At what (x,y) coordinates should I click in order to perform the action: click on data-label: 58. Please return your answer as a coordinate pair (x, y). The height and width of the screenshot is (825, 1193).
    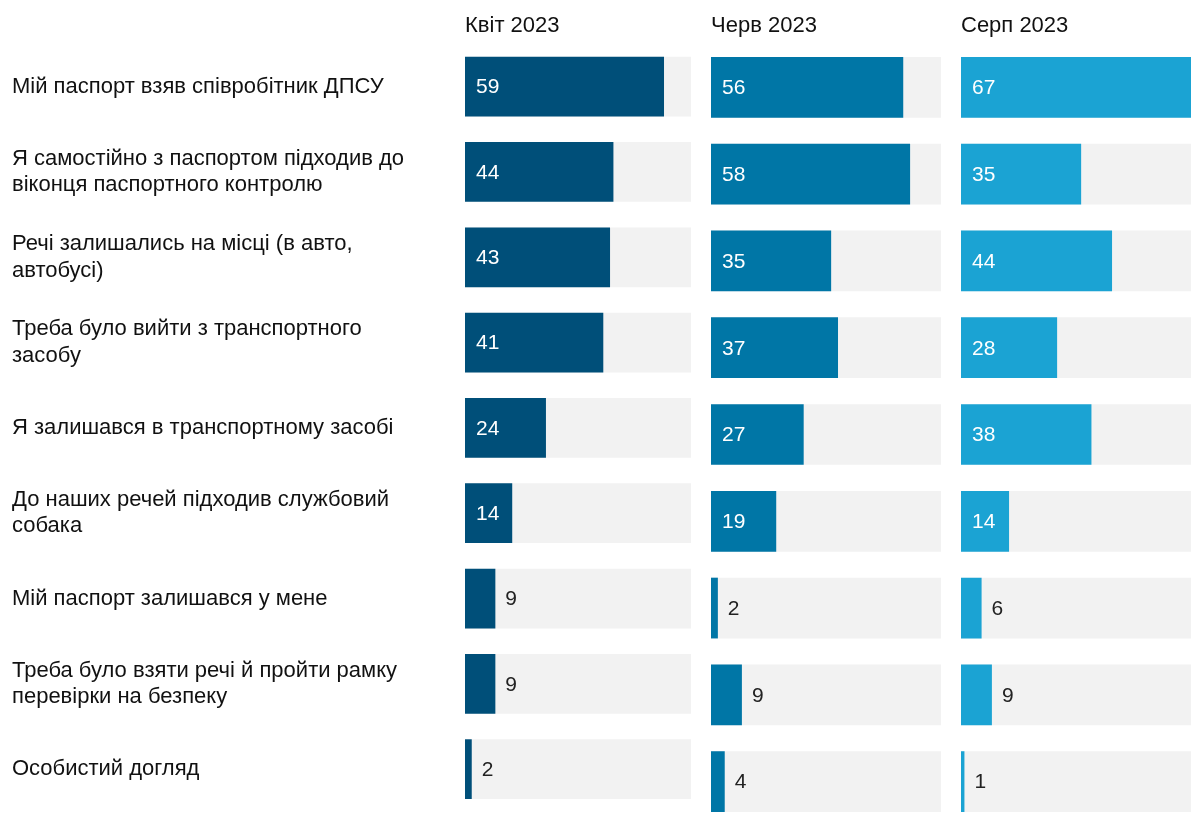
    Looking at the image, I should click on (734, 173).